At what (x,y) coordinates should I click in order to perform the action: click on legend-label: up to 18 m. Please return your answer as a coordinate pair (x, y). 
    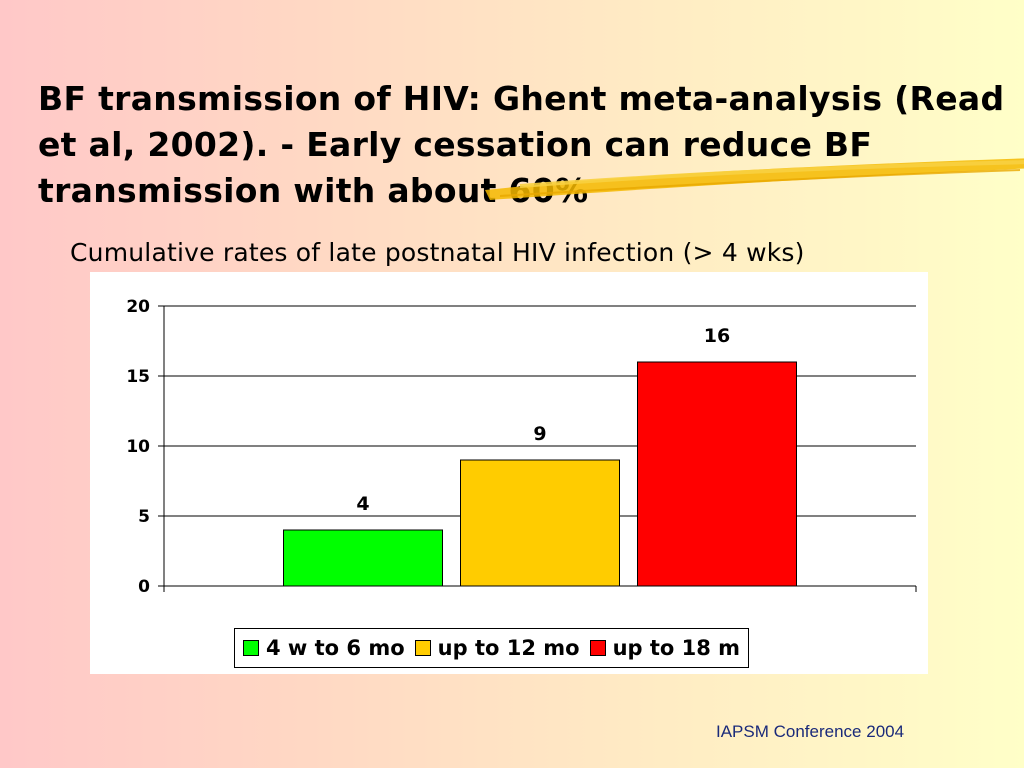
    Looking at the image, I should click on (676, 648).